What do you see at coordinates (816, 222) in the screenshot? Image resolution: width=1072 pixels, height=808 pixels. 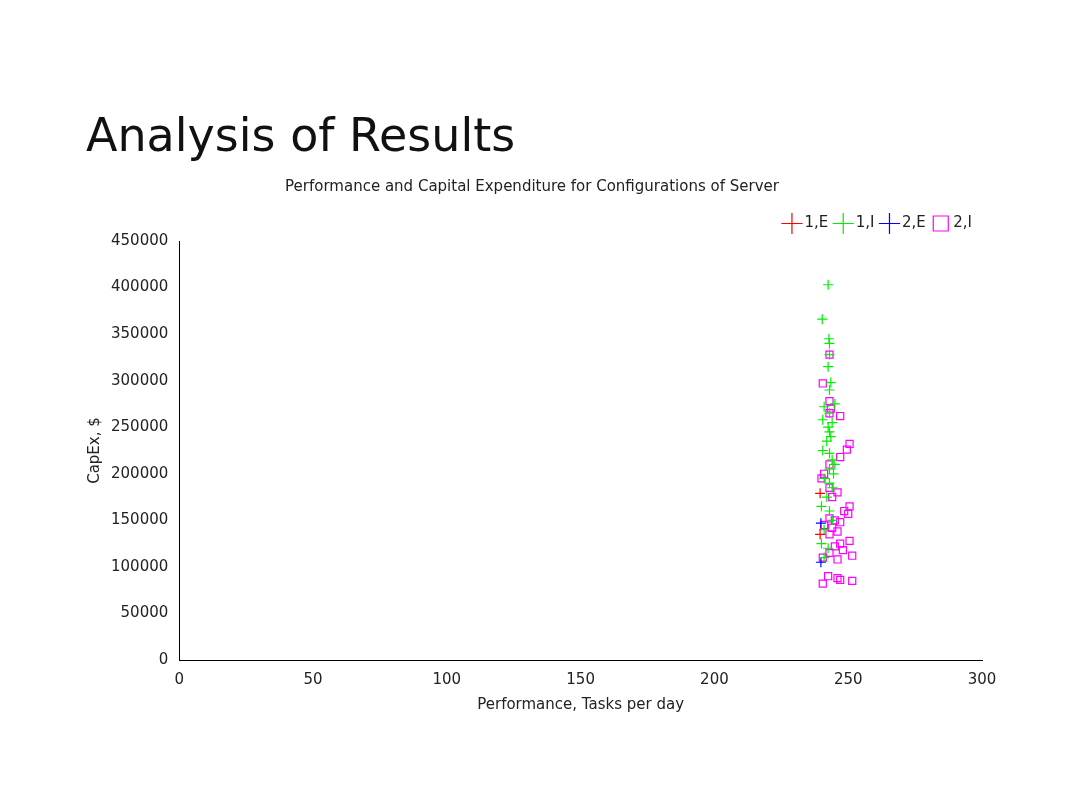 I see `legend-label: 1,E` at bounding box center [816, 222].